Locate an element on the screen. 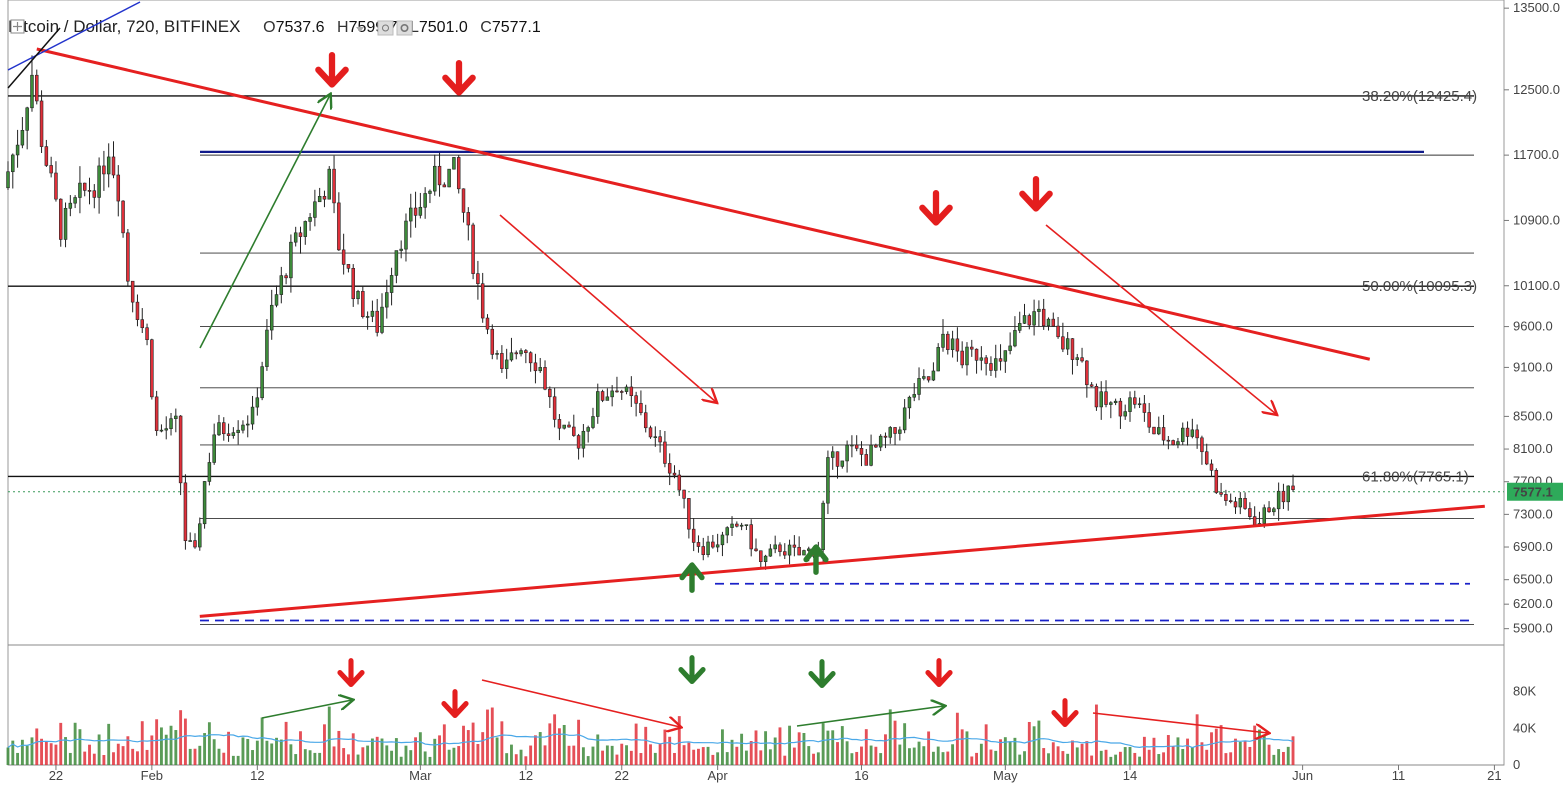  fib-level-label: 38.20%(12425.4) is located at coordinates (1419, 96).